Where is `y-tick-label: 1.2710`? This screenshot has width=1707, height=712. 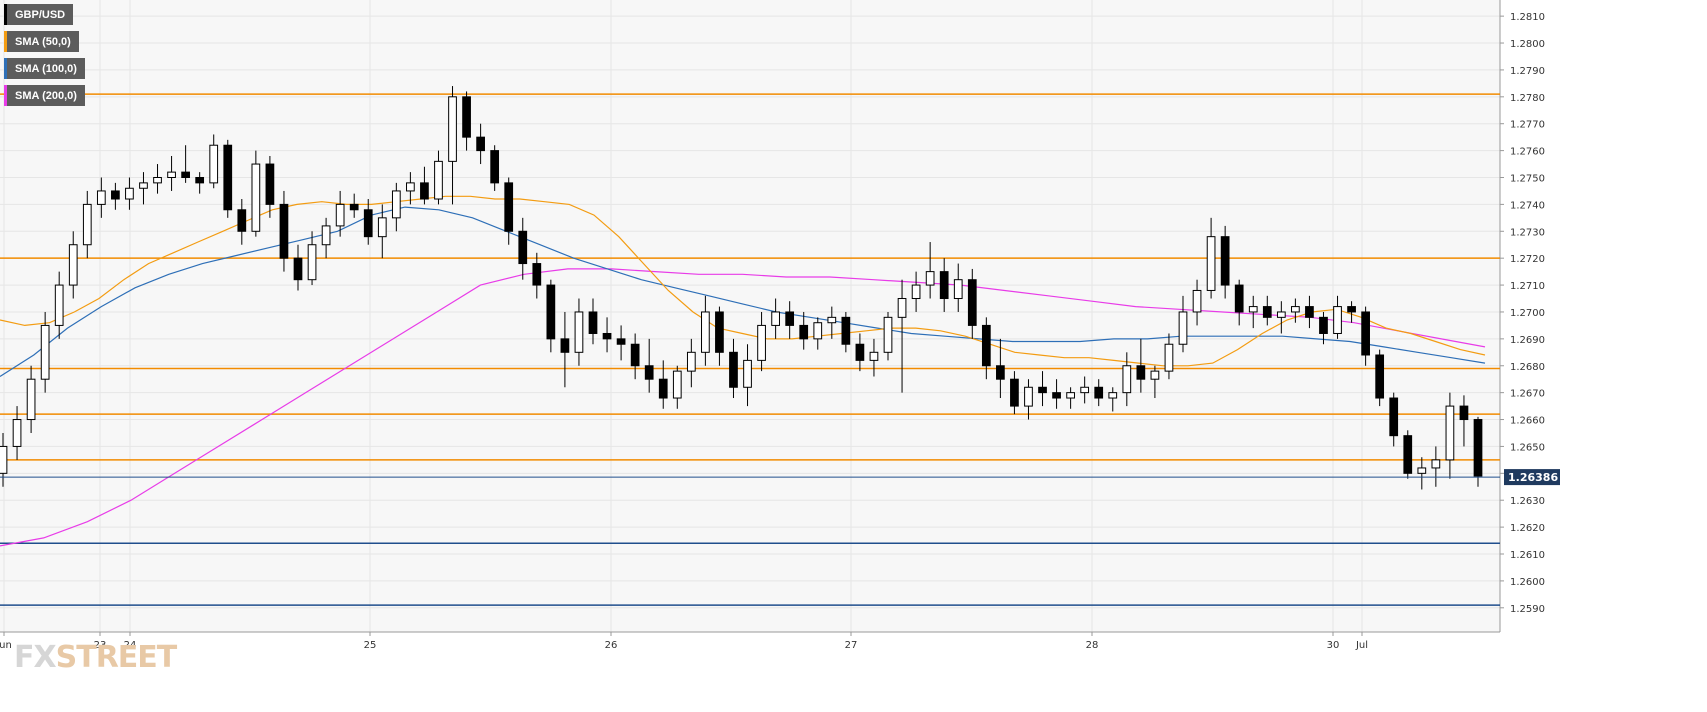 y-tick-label: 1.2710 is located at coordinates (1527, 286).